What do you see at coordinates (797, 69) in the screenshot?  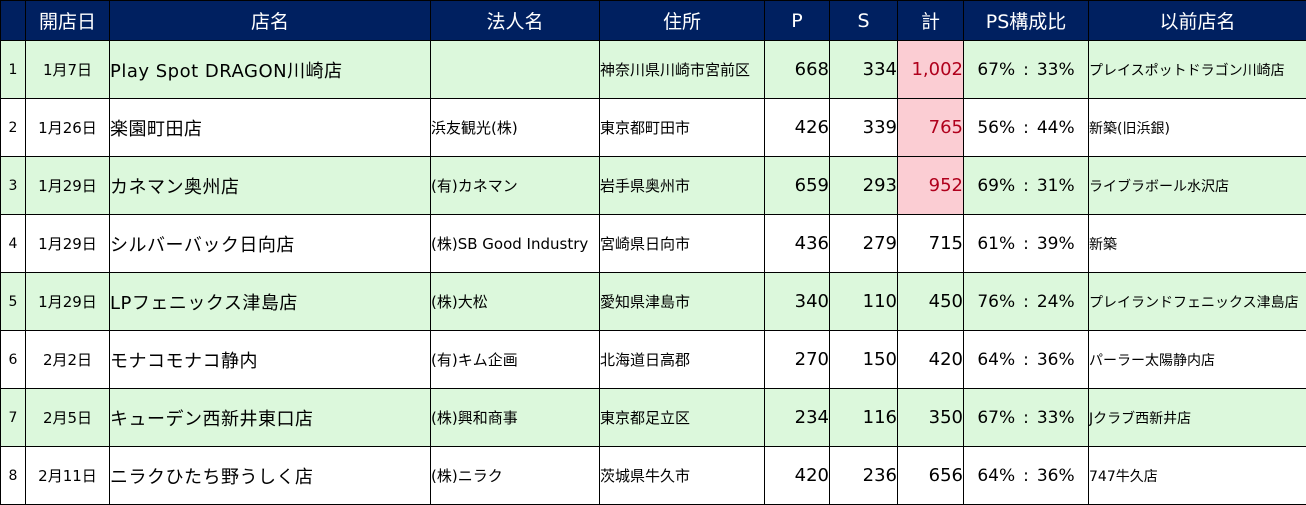 I see `p-count-cell: 668` at bounding box center [797, 69].